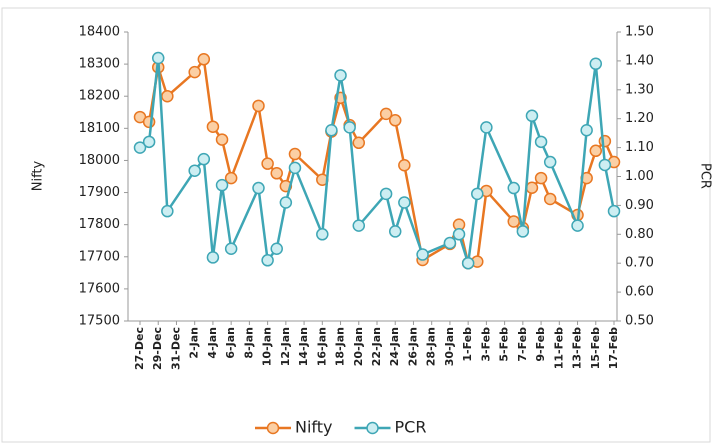 The width and height of the screenshot is (713, 445). Describe the element at coordinates (613, 348) in the screenshot. I see `x-tick-label: 17-Feb` at that location.